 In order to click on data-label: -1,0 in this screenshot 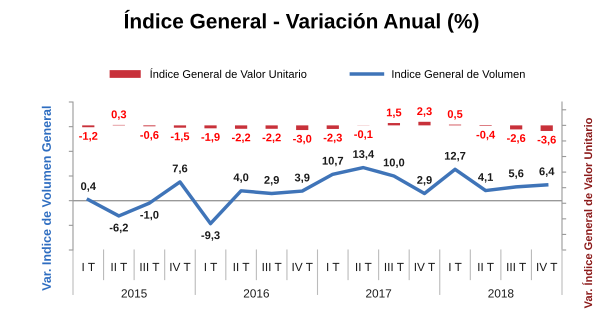, I will do `click(149, 215)`.